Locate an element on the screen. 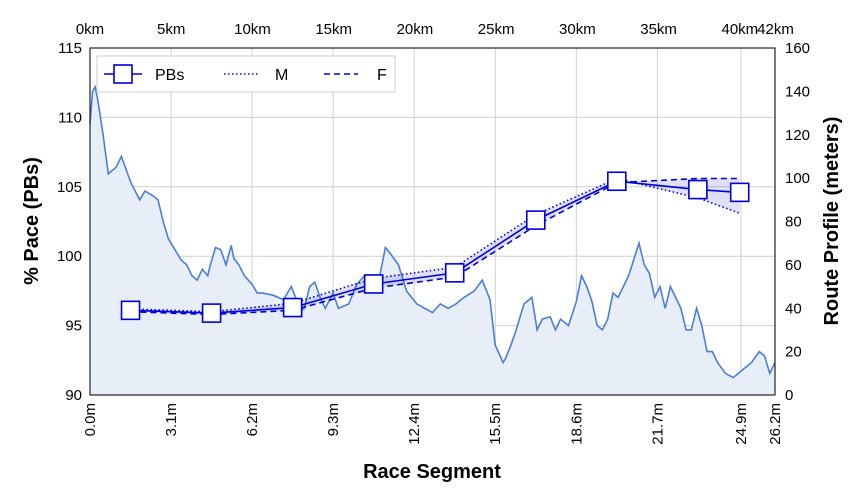  x-tick-label: 9.3m is located at coordinates (333, 419).